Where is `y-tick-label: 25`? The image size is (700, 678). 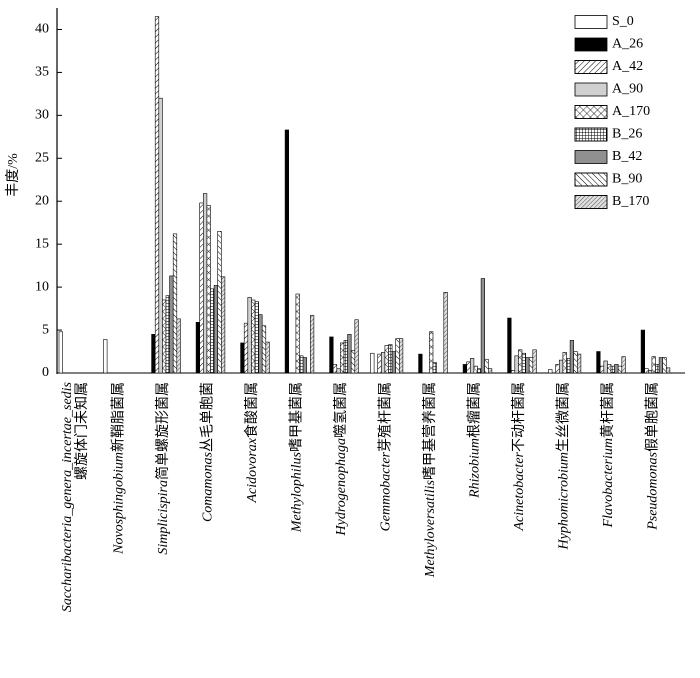 y-tick-label: 25 is located at coordinates (42, 158).